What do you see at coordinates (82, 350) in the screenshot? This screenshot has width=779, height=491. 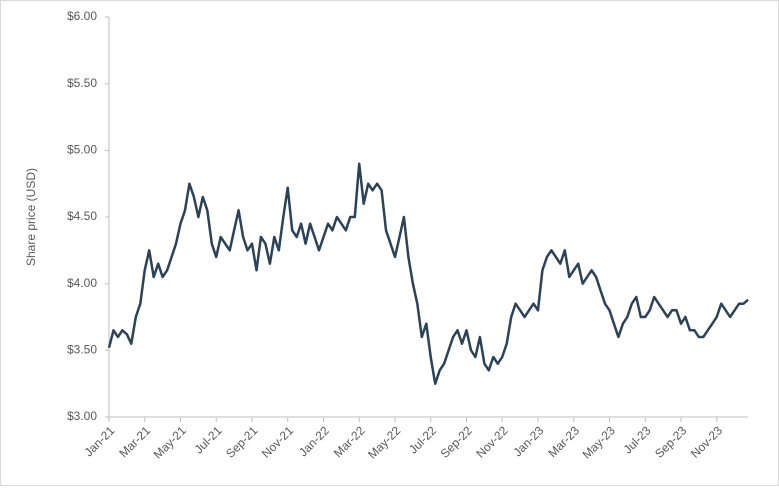 I see `y-tick-label: $3.50` at bounding box center [82, 350].